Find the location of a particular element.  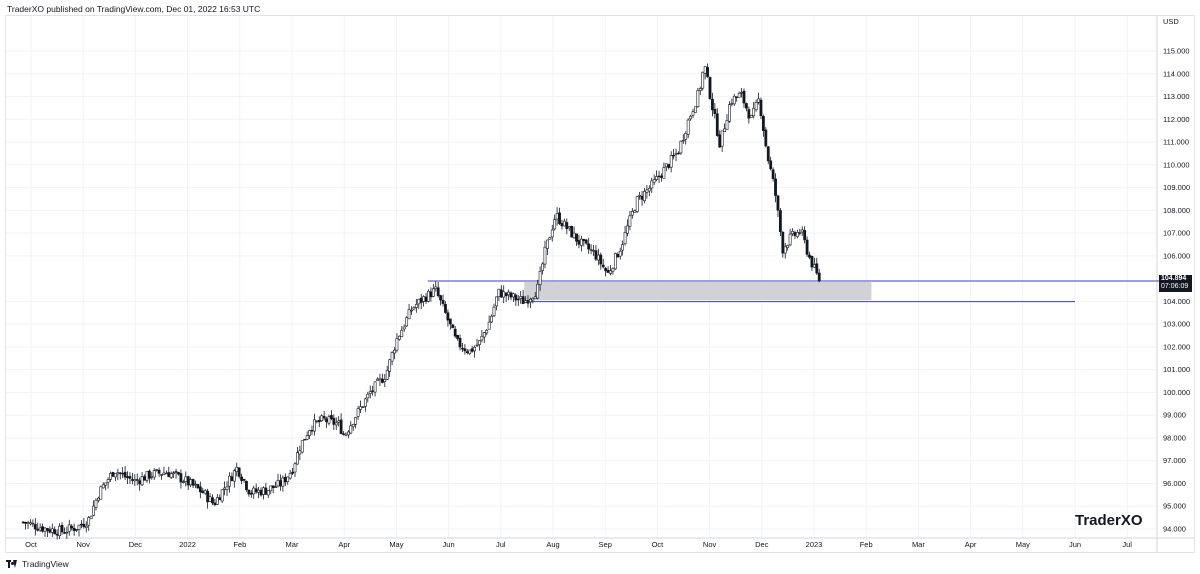

x-tick-label: Jul is located at coordinates (501, 544).